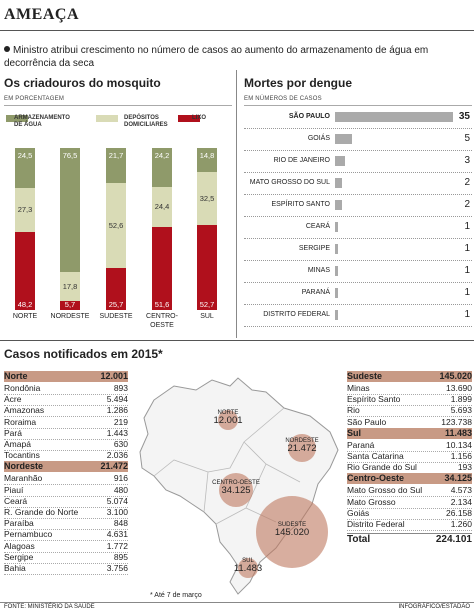  I want to click on state-row: Rio Grande do Sul 193, so click(409, 468).